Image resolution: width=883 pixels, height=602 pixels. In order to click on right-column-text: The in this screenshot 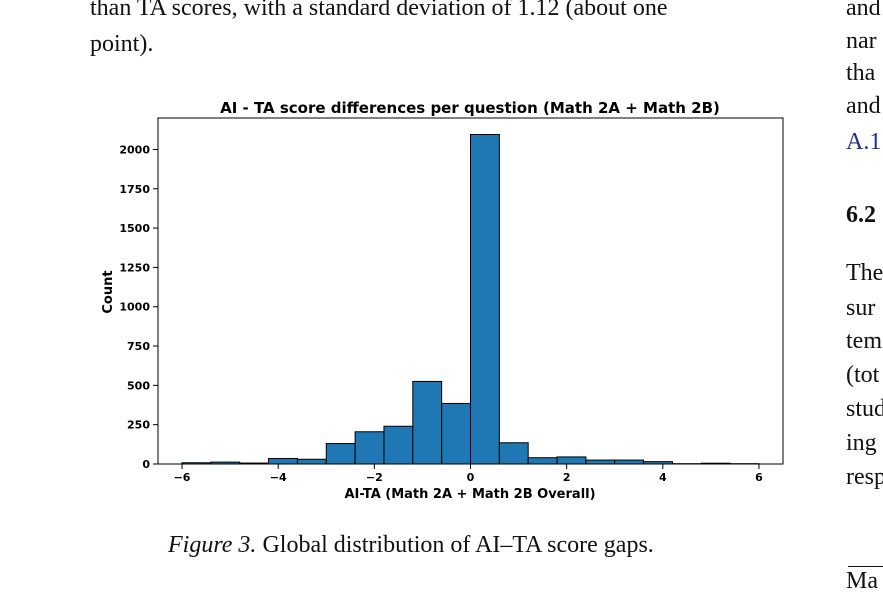, I will do `click(864, 273)`.